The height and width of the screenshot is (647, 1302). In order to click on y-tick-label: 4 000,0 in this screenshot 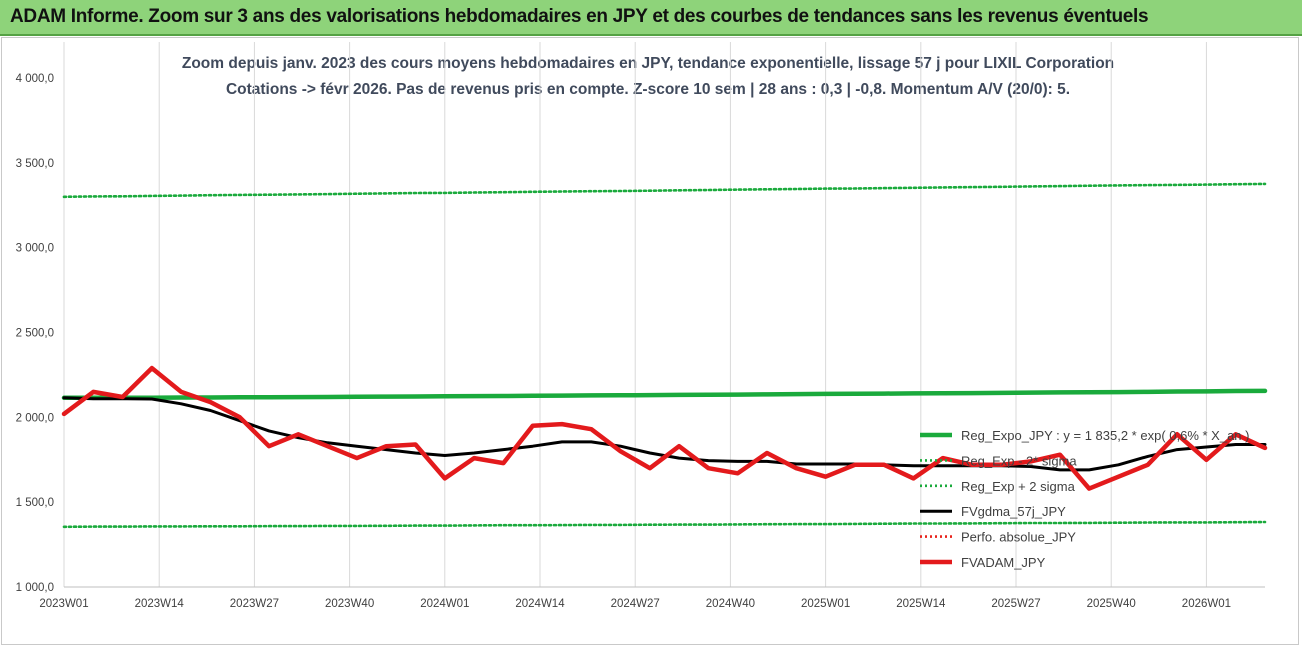, I will do `click(35, 79)`.